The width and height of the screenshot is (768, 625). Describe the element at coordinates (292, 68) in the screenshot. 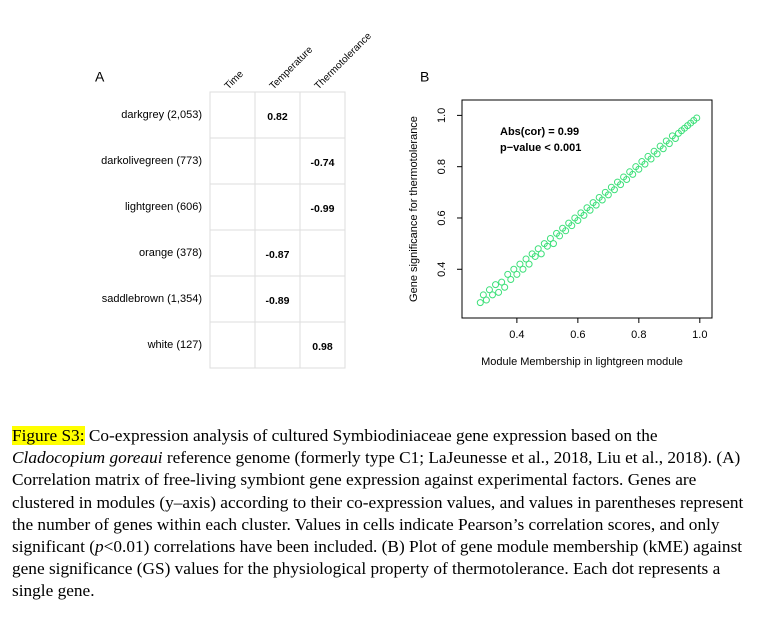

I see `column-label: Temperature` at that location.